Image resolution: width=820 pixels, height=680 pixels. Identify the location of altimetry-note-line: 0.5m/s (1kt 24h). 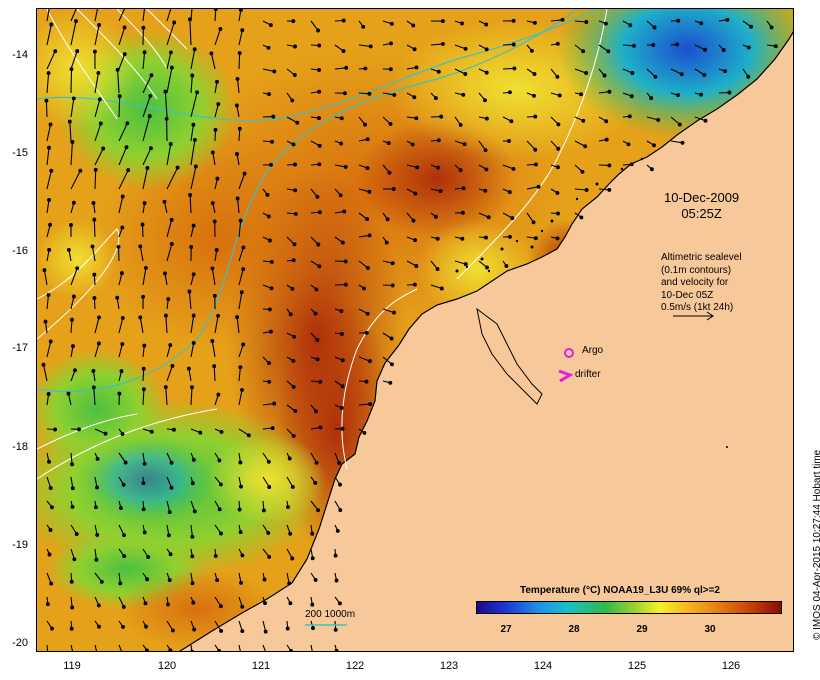
(697, 307).